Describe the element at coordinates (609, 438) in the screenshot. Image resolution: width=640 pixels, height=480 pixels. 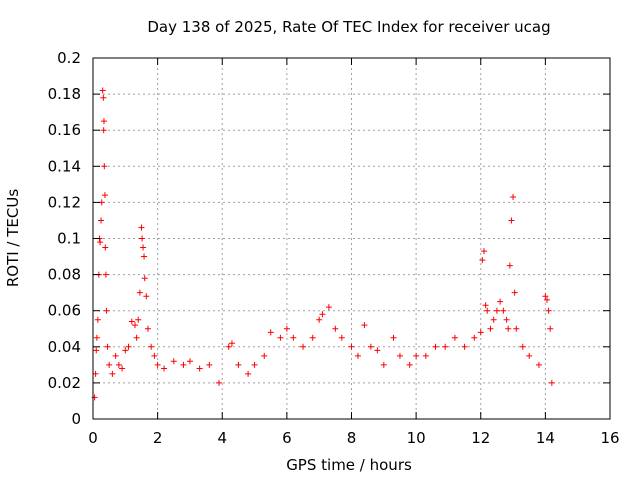
I see `x-tick-label: 16` at that location.